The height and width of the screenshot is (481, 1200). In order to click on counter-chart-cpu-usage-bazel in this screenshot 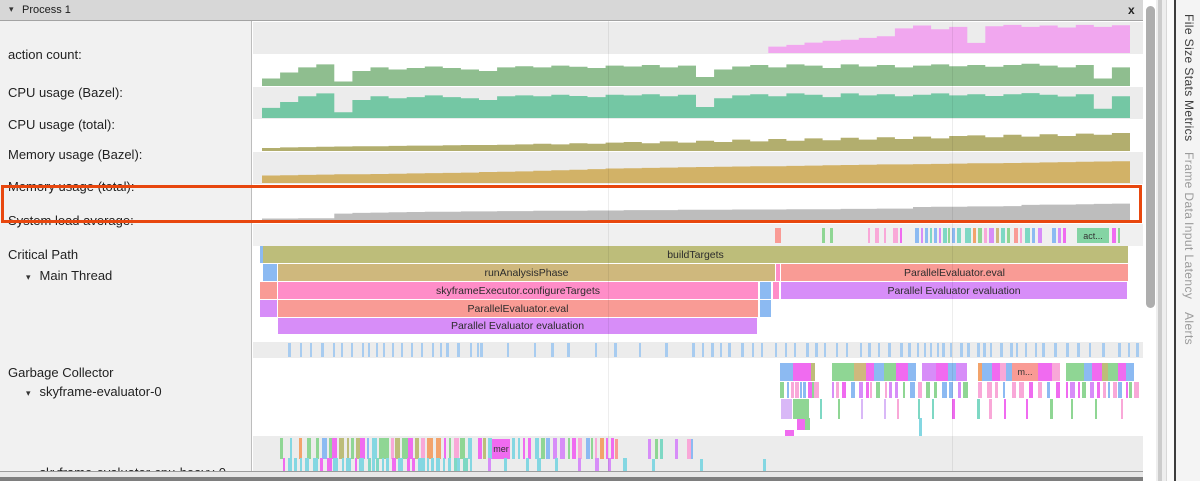, I will do `click(696, 71)`.